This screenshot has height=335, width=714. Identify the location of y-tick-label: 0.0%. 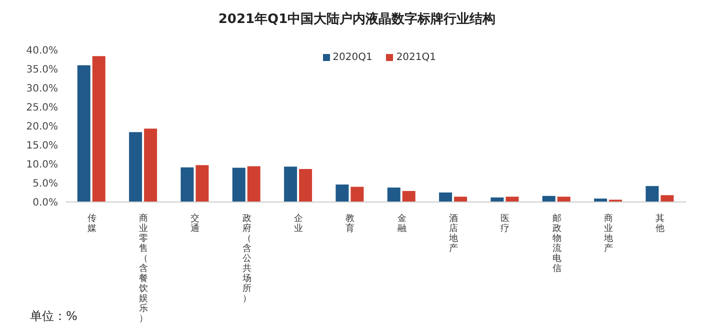
(45, 203).